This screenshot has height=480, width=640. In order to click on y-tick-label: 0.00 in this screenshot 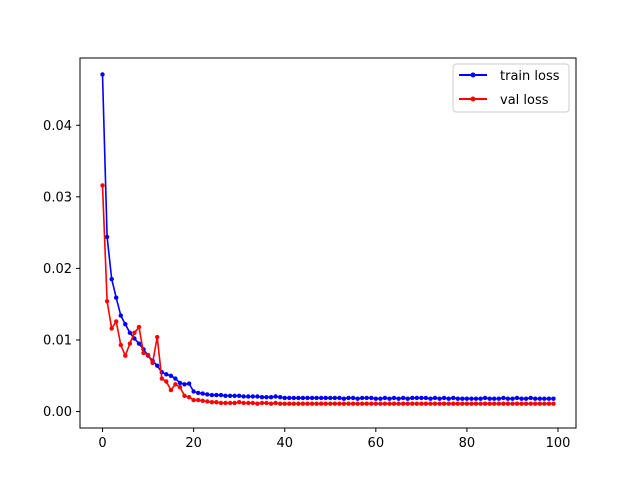, I will do `click(57, 412)`.